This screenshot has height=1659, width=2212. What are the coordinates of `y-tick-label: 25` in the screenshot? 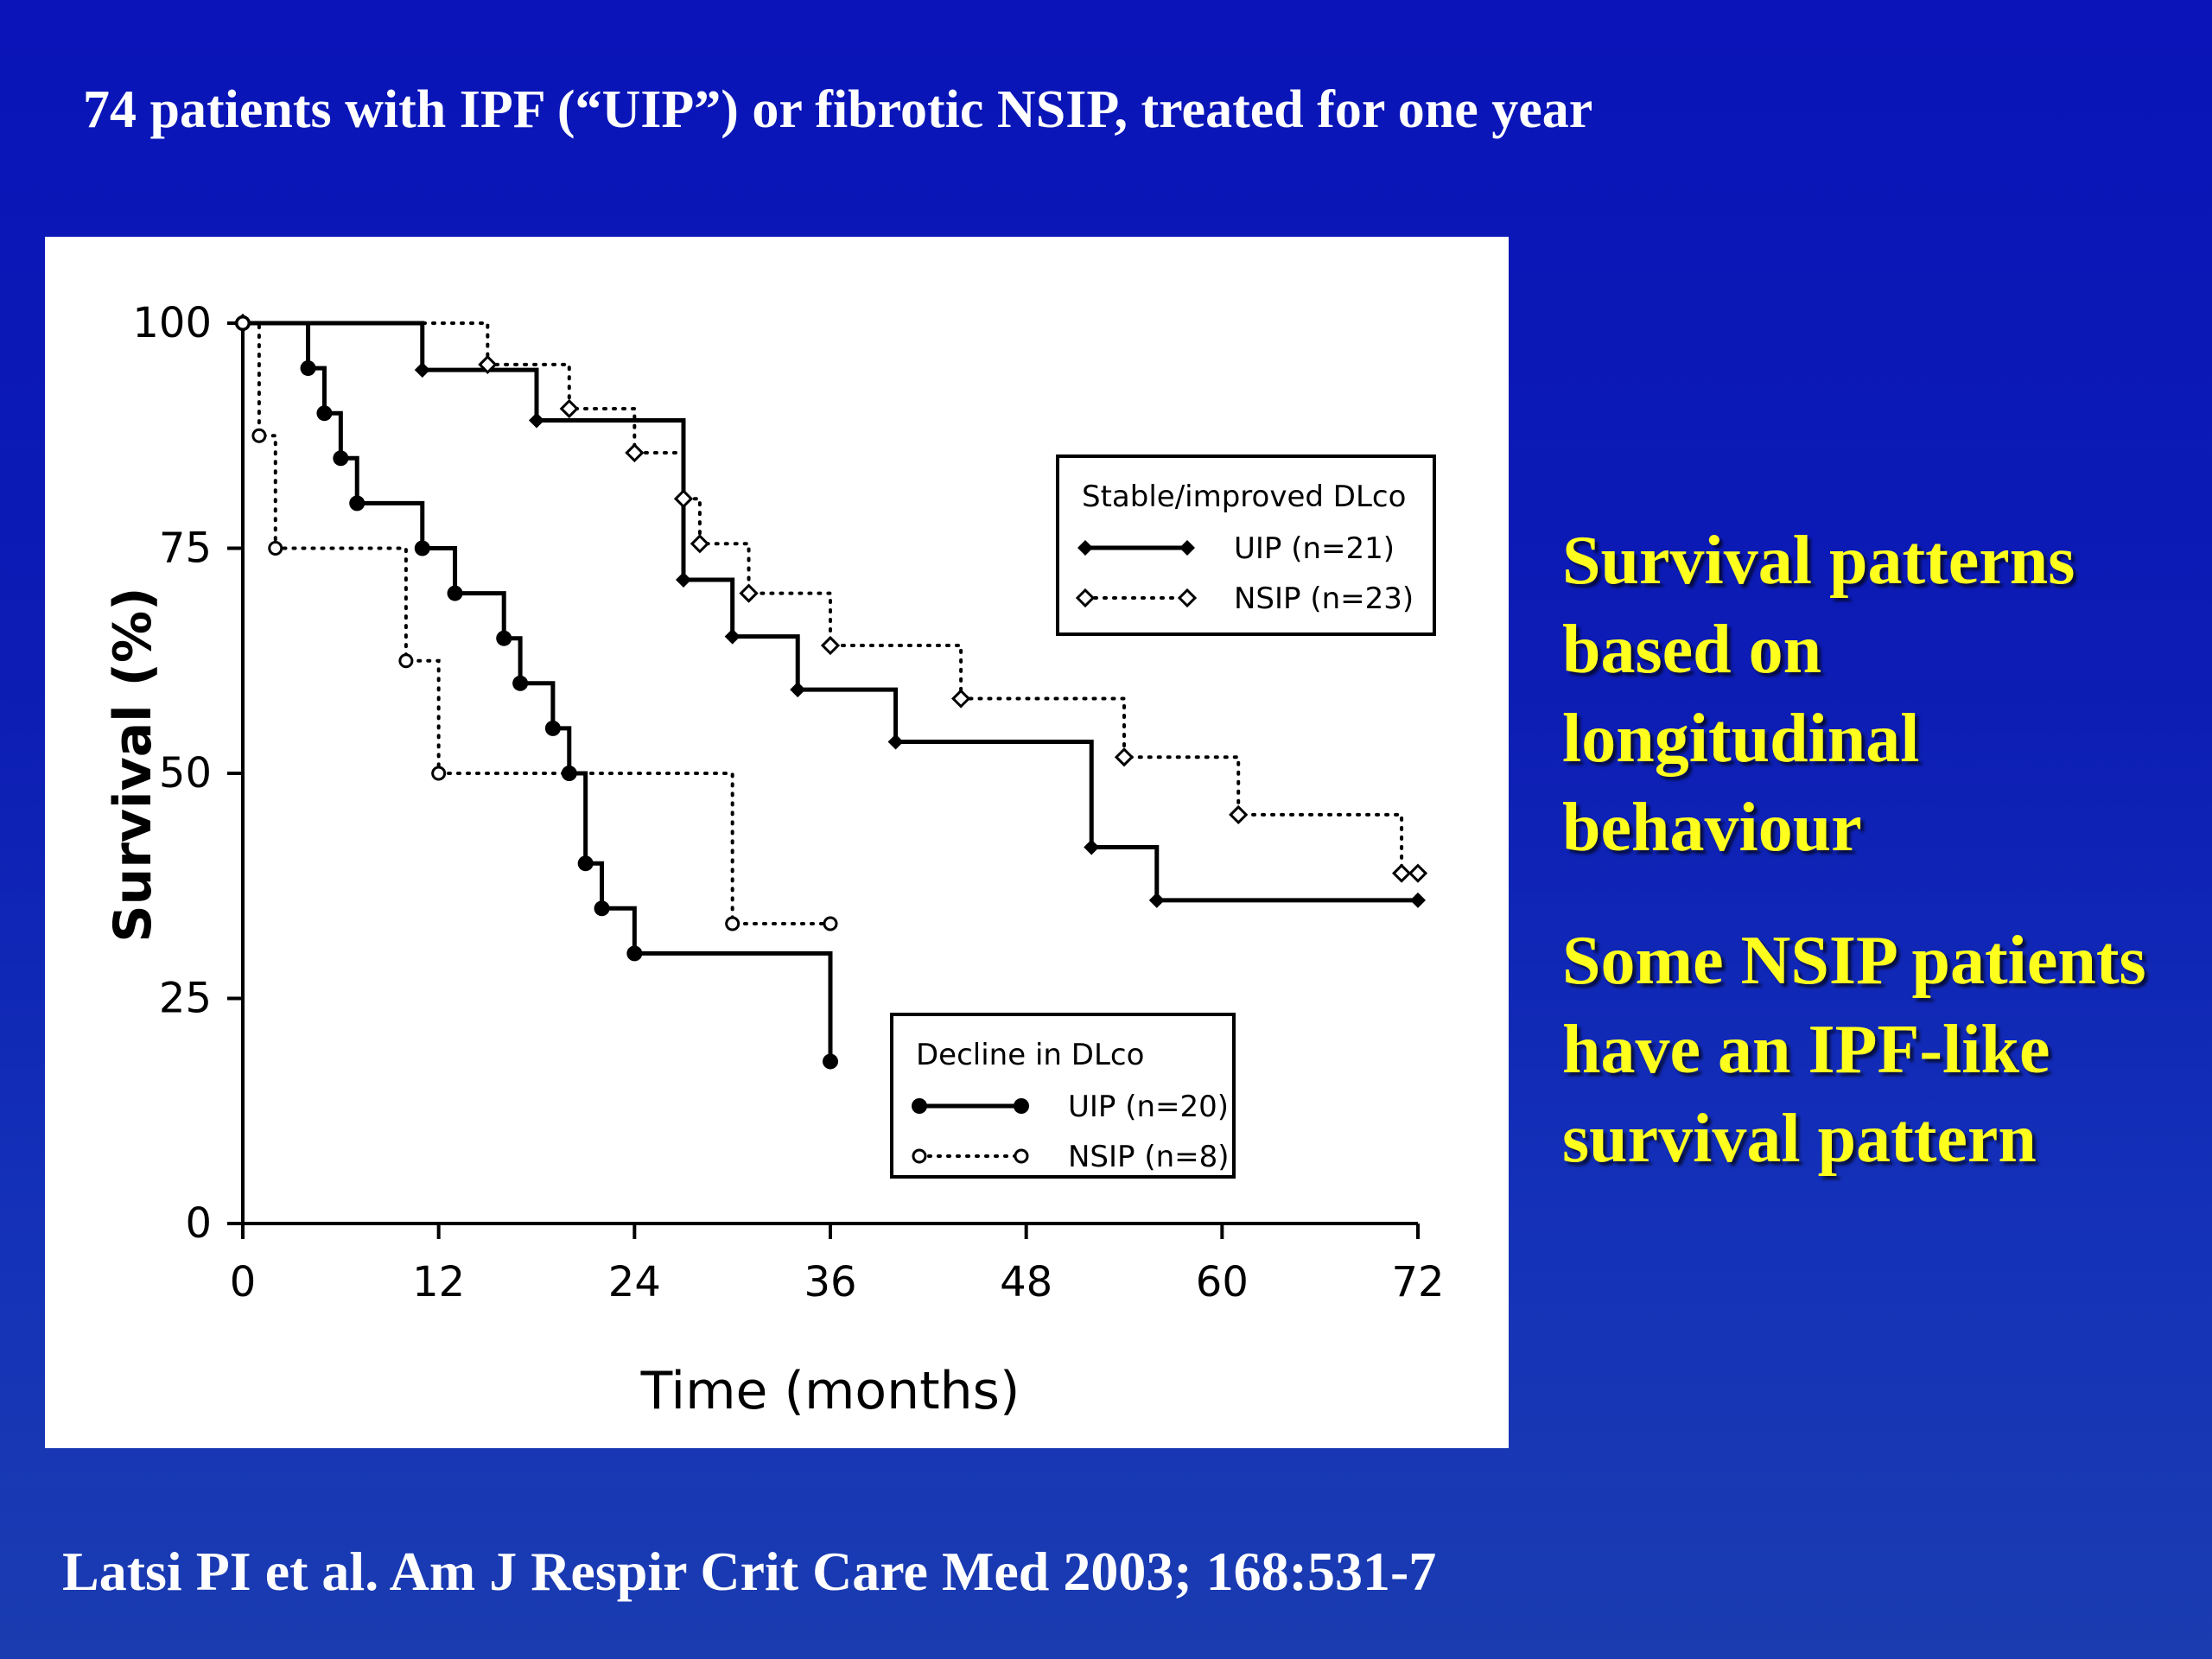 It's located at (185, 999).